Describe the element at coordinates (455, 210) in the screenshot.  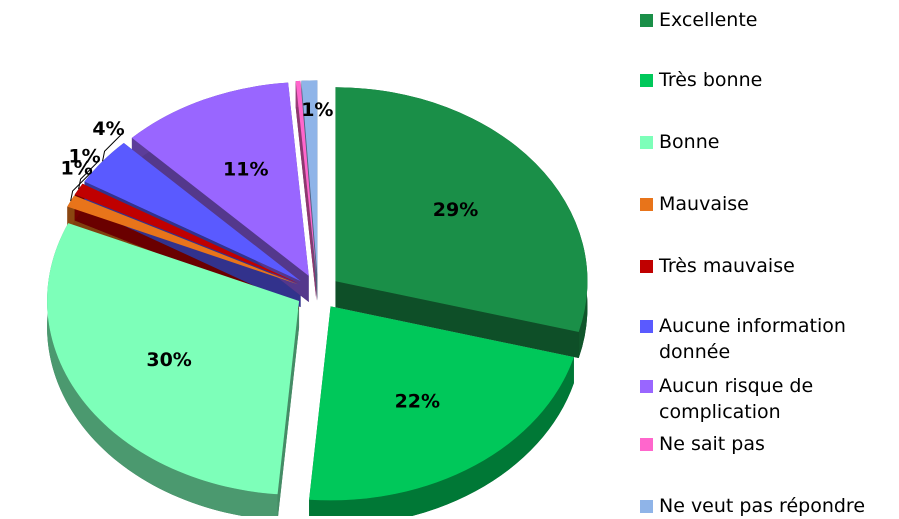
I see `data-label: 29%` at that location.